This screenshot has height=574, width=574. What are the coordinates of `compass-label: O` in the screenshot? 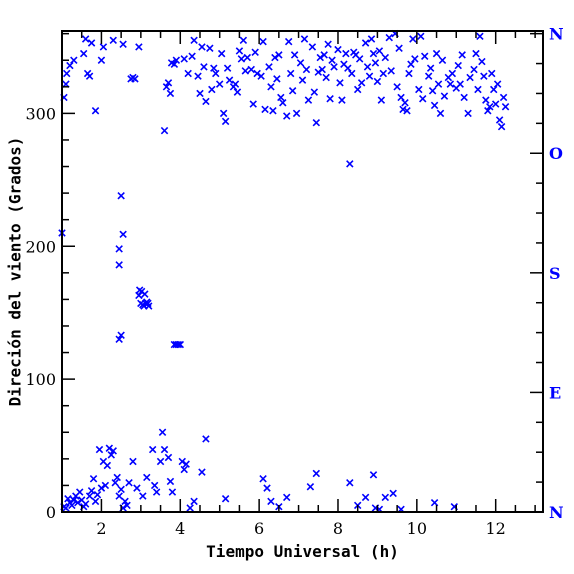 It's located at (556, 153).